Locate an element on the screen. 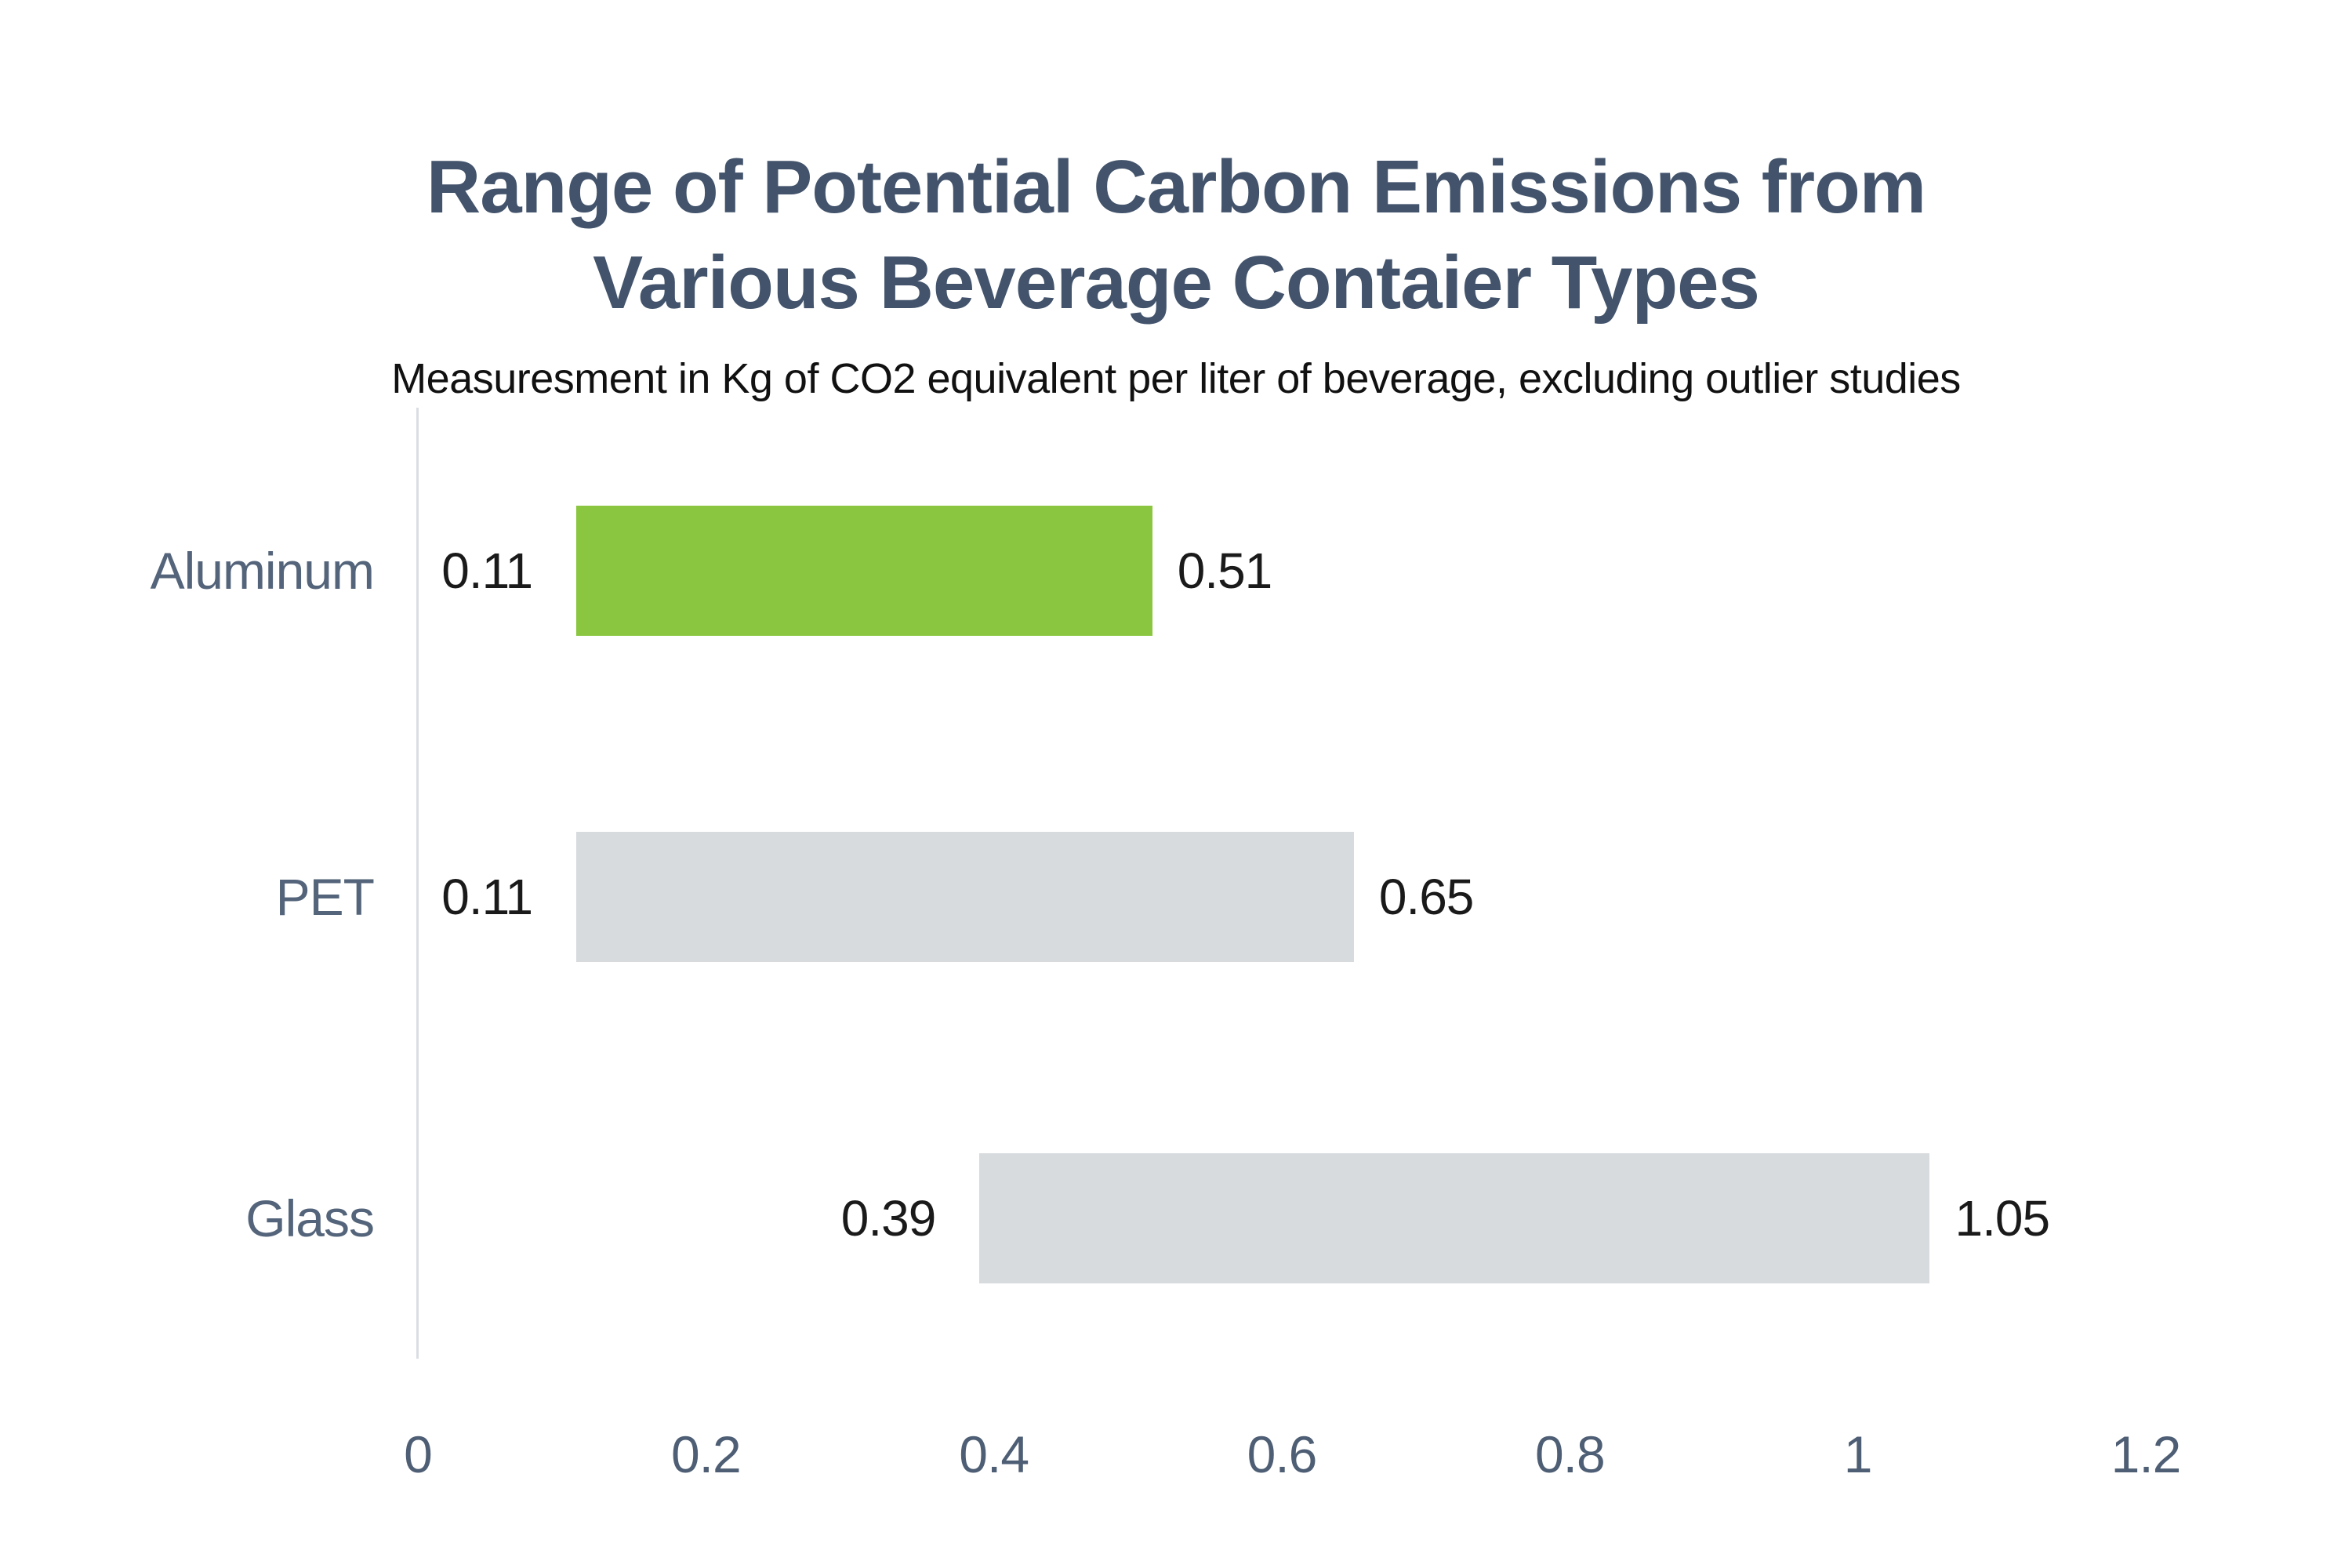 This screenshot has height=1568, width=2352. x-axis-tick-label: 0 is located at coordinates (418, 1454).